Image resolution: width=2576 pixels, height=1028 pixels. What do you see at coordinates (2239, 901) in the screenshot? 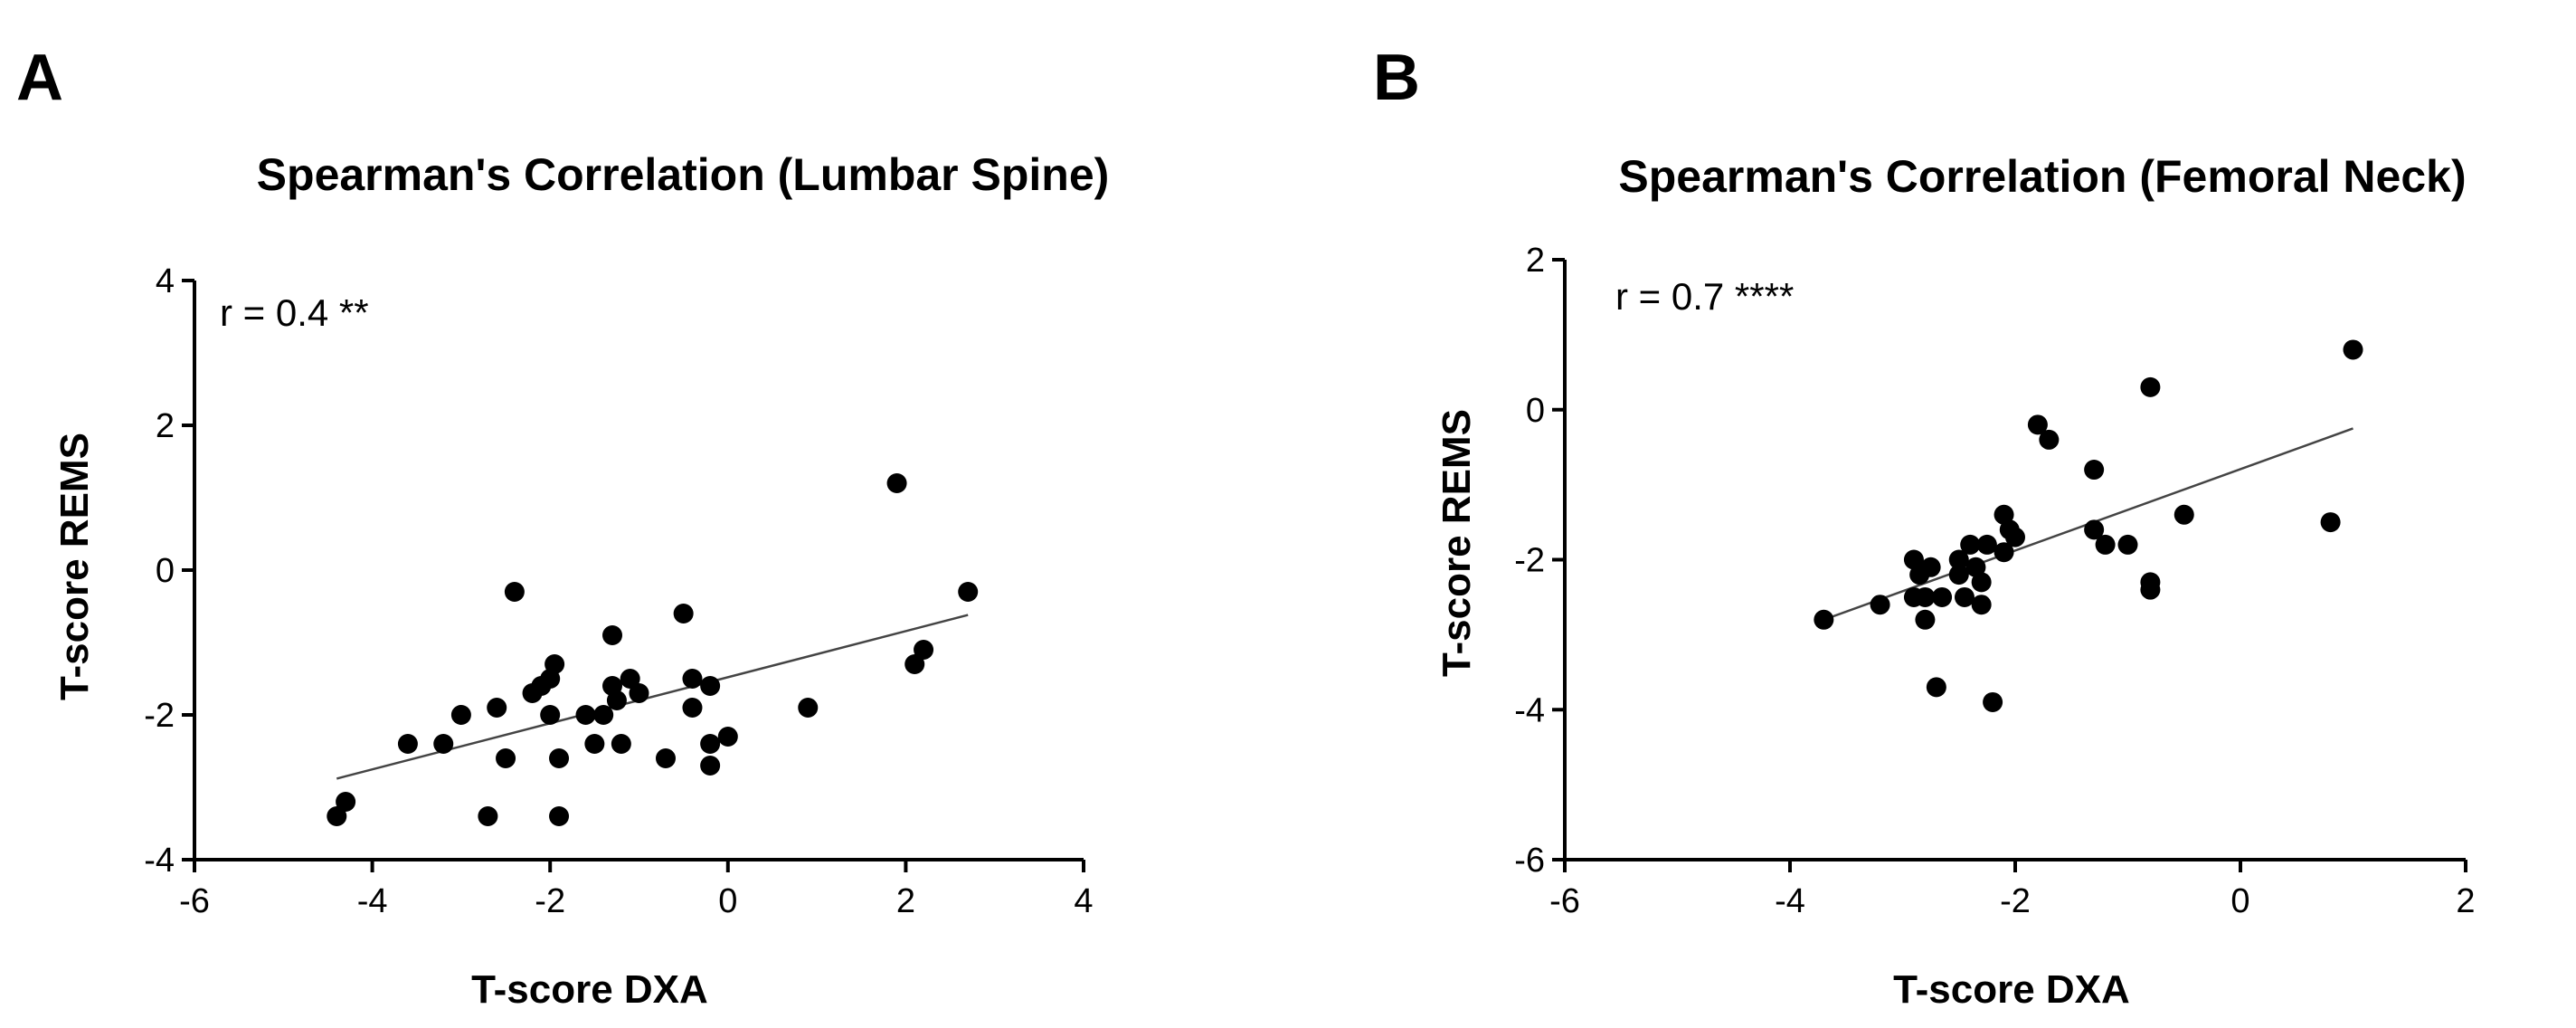
I see `panel-b-x-tick-label: 0` at bounding box center [2239, 901].